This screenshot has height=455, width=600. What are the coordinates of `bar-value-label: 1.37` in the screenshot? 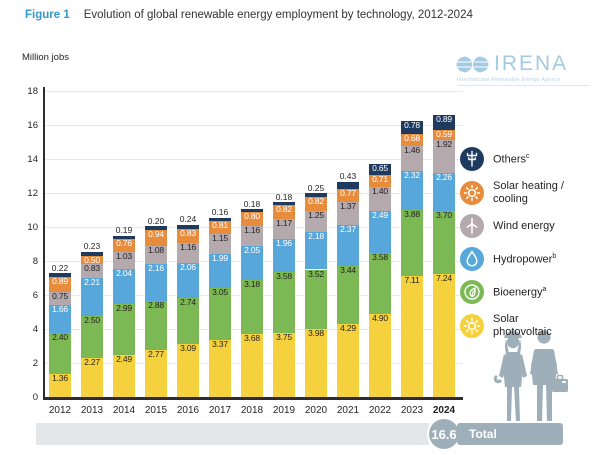 It's located at (348, 206).